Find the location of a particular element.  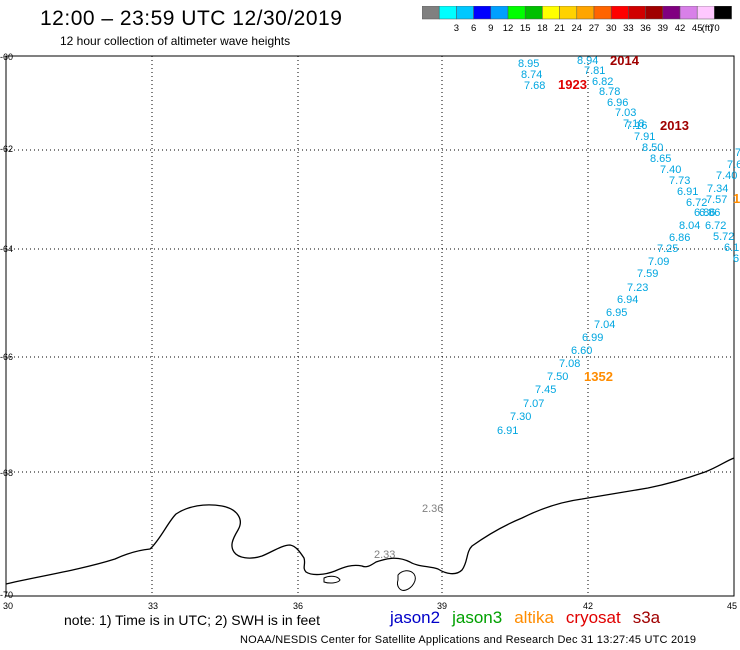

pass-time-label: 1 is located at coordinates (736, 198).